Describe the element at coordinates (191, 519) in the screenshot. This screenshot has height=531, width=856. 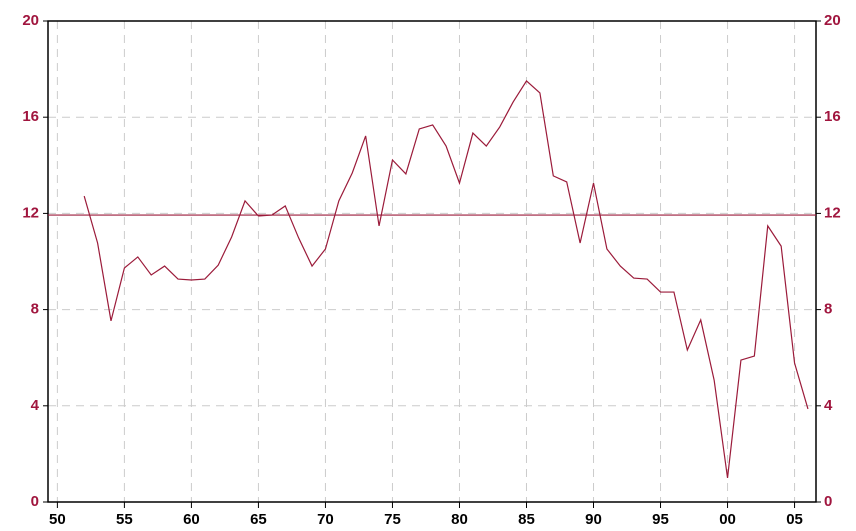
I see `x-tick-label: 60` at that location.